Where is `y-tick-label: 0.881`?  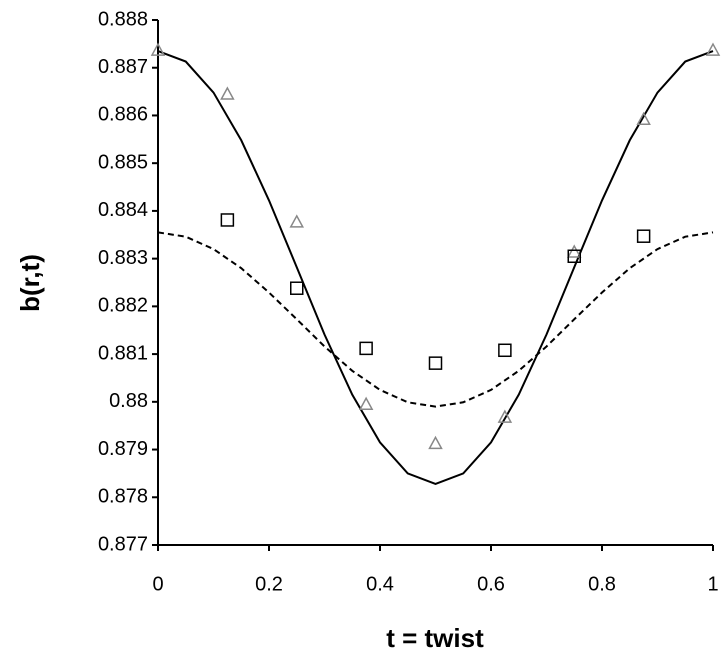
y-tick-label: 0.881 is located at coordinates (123, 353).